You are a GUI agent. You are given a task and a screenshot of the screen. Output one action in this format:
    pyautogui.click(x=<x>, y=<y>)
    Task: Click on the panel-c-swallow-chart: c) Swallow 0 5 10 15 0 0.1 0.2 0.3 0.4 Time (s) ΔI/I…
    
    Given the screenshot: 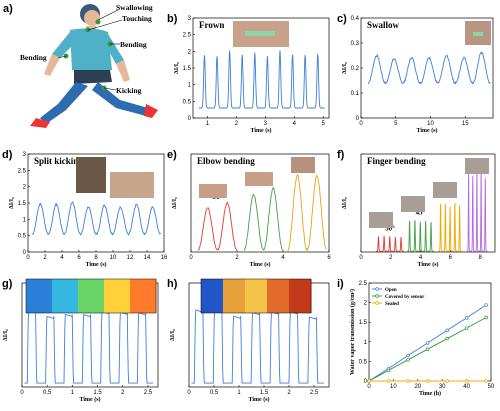 What is the action you would take?
    pyautogui.click(x=415, y=73)
    